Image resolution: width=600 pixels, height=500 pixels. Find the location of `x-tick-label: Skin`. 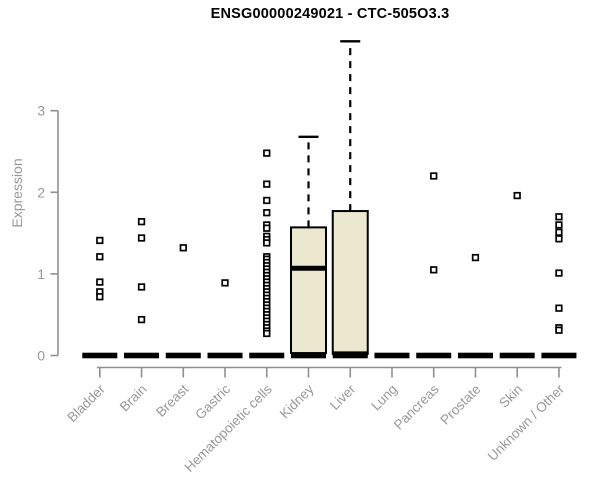

x-tick-label: Skin is located at coordinates (510, 396).